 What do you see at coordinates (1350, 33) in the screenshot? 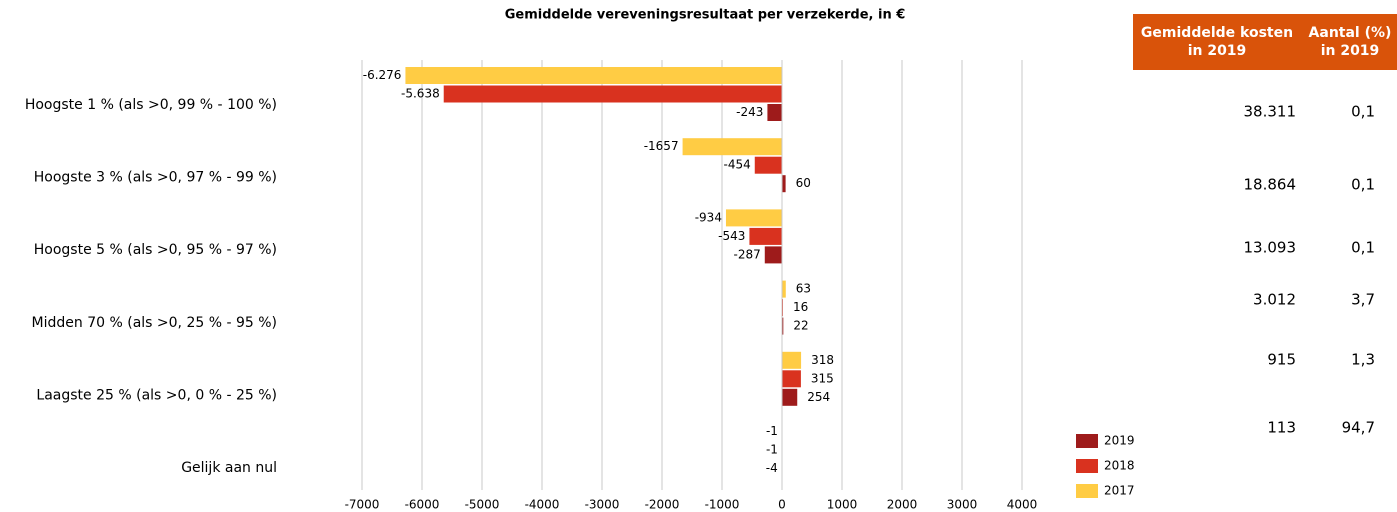
I see `table-header-text: Aantal (%)` at bounding box center [1350, 33].